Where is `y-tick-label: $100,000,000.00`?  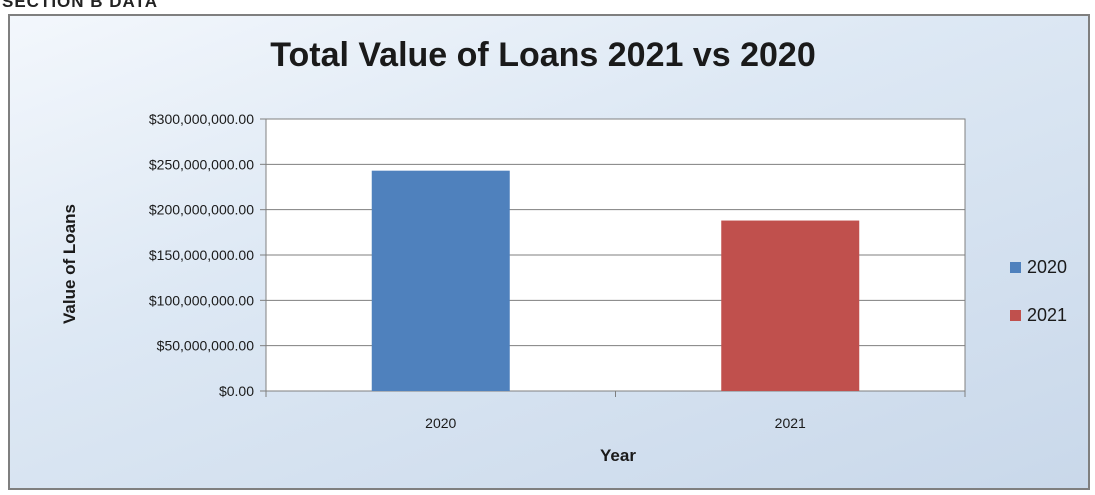
y-tick-label: $100,000,000.00 is located at coordinates (201, 300).